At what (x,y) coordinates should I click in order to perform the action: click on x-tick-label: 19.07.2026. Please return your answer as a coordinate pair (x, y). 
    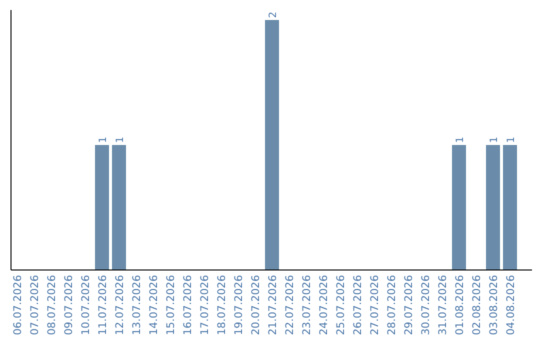
    Looking at the image, I should click on (239, 305).